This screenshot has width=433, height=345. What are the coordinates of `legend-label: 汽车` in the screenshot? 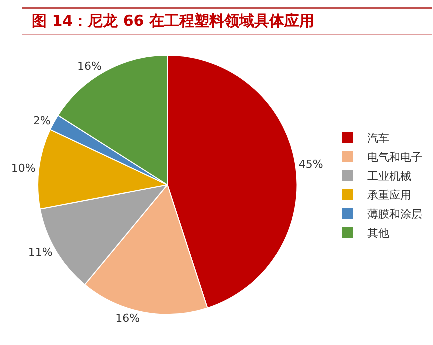 It's located at (379, 138).